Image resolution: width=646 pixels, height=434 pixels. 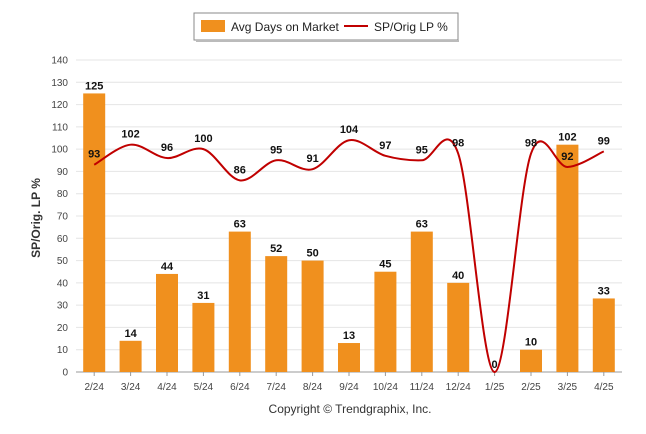 What do you see at coordinates (65, 373) in the screenshot?
I see `y-tick-label: 0` at bounding box center [65, 373].